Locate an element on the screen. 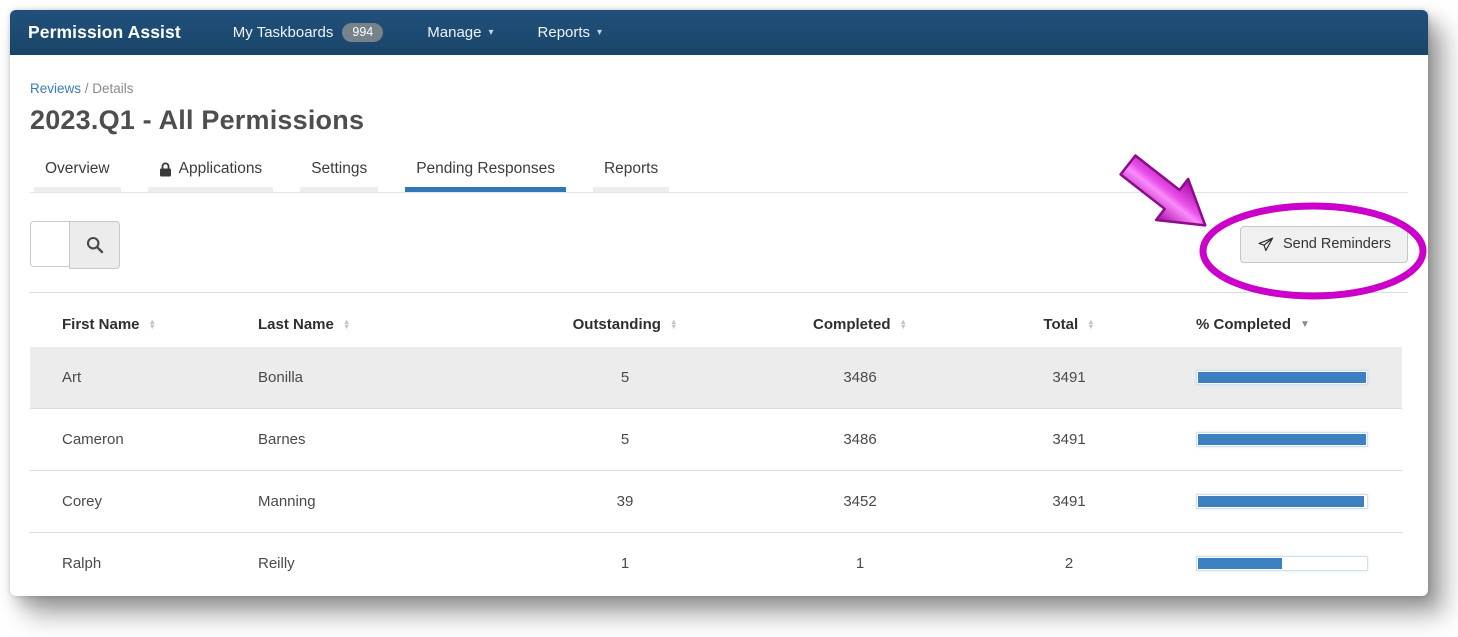 The width and height of the screenshot is (1458, 637). column-label: Last Name is located at coordinates (296, 324).